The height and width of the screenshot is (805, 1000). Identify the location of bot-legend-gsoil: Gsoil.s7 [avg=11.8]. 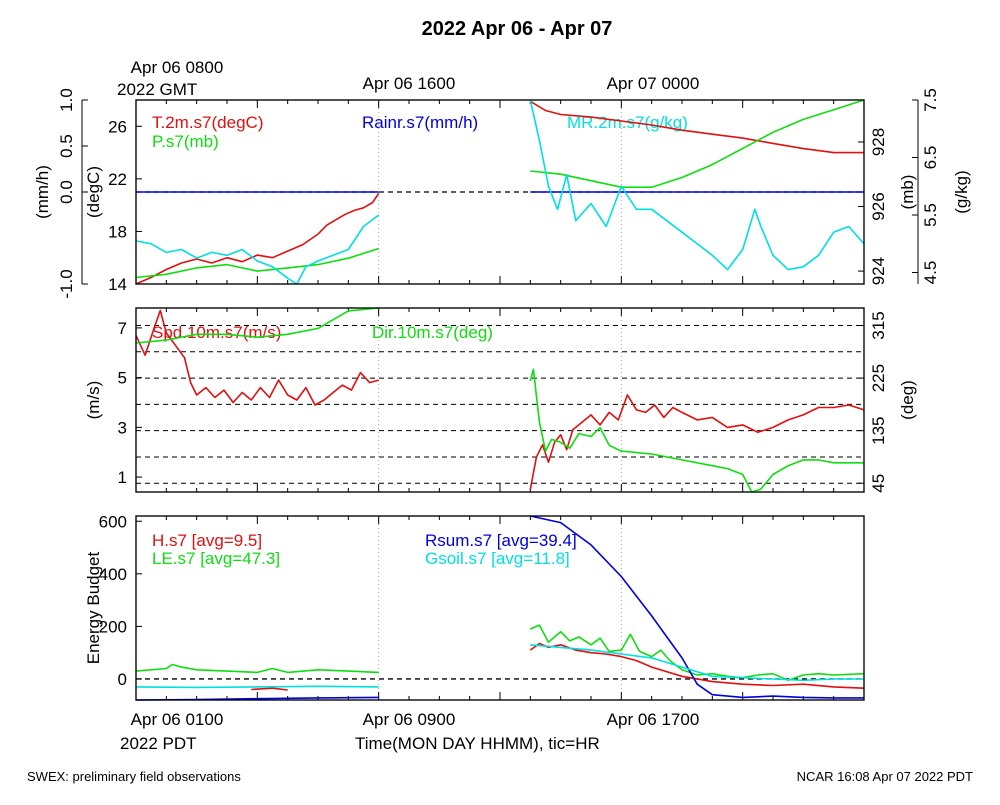
(497, 558).